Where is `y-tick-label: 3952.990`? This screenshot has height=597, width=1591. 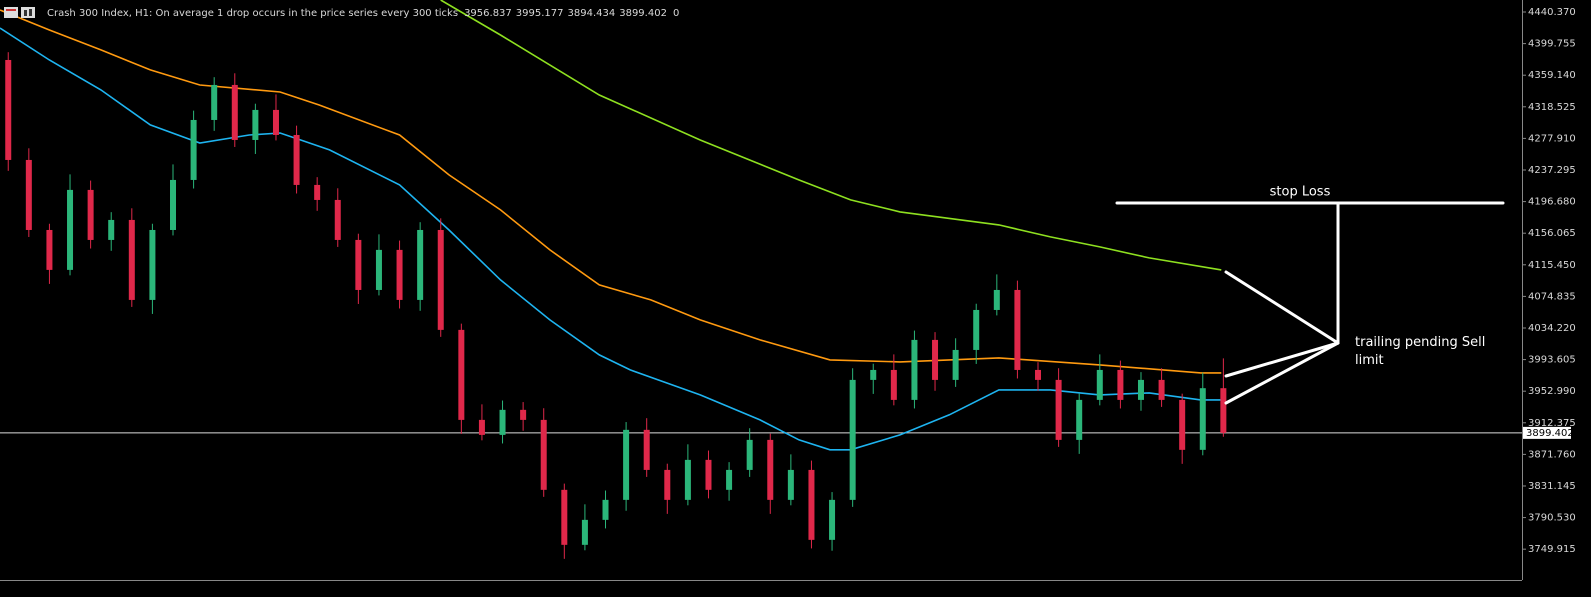 y-tick-label: 3952.990 is located at coordinates (1552, 391).